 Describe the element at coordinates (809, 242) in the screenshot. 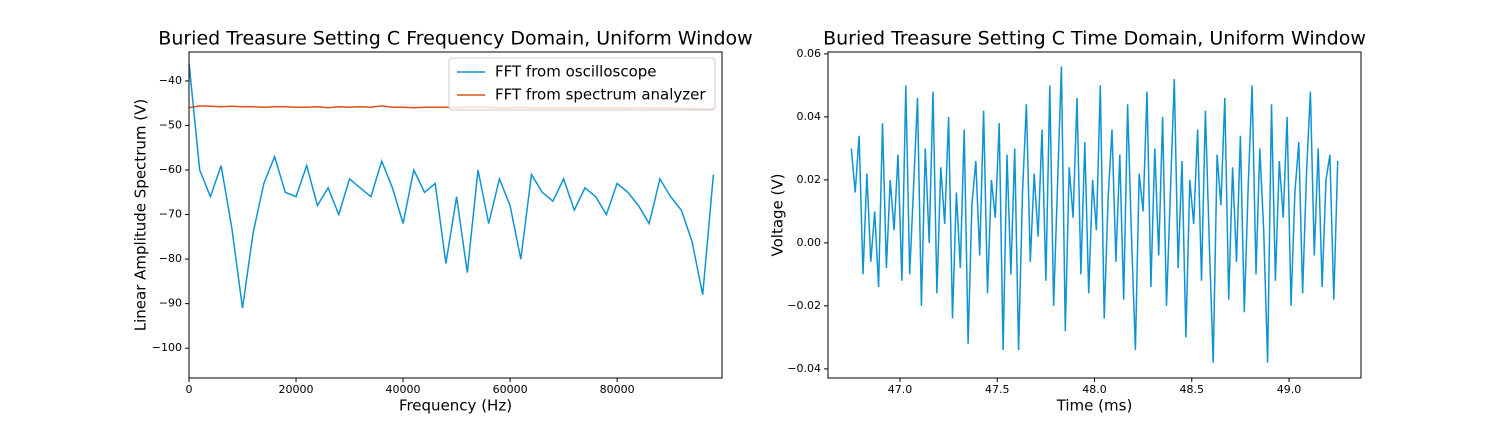

I see `y-tick-label: 0.00` at that location.